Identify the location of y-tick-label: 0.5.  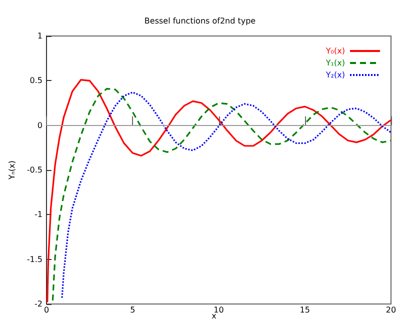
(36, 81).